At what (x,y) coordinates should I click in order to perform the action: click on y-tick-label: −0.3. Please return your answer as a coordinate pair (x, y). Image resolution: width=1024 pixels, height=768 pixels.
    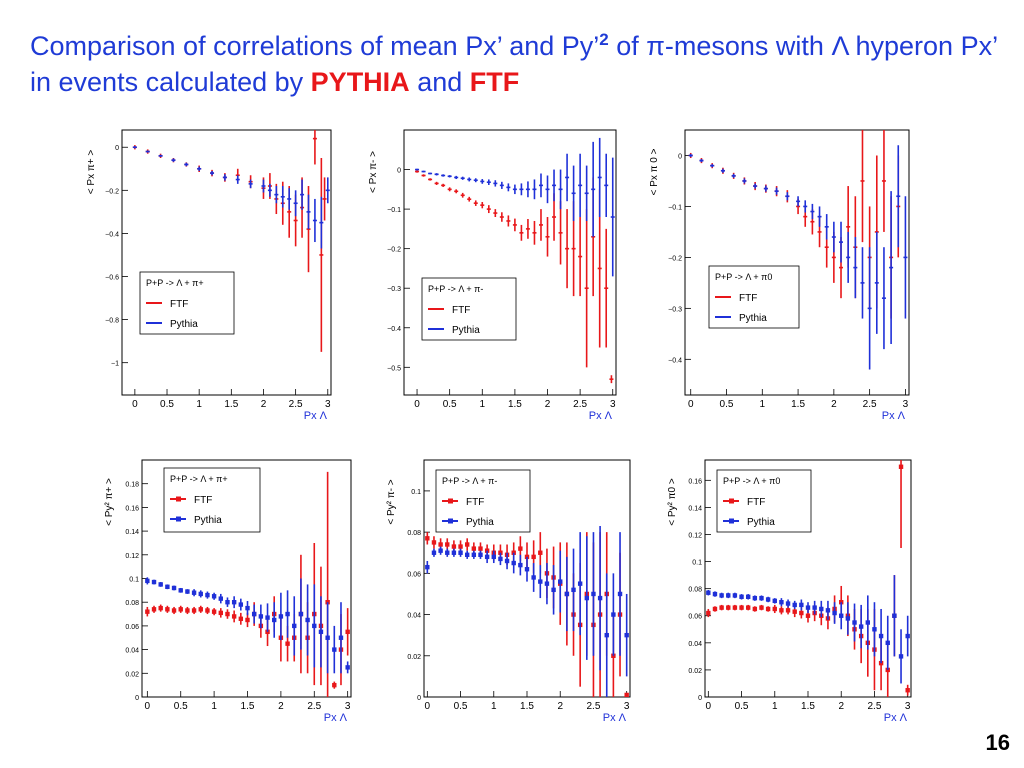
    Looking at the image, I should click on (394, 289).